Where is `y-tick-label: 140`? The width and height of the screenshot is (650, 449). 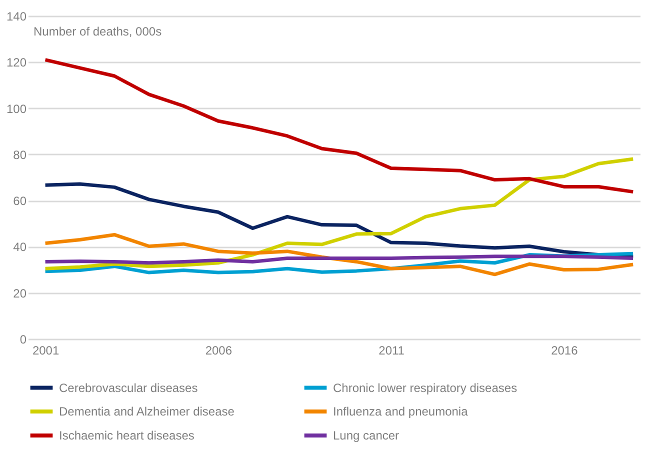
y-tick-label: 140 is located at coordinates (16, 17).